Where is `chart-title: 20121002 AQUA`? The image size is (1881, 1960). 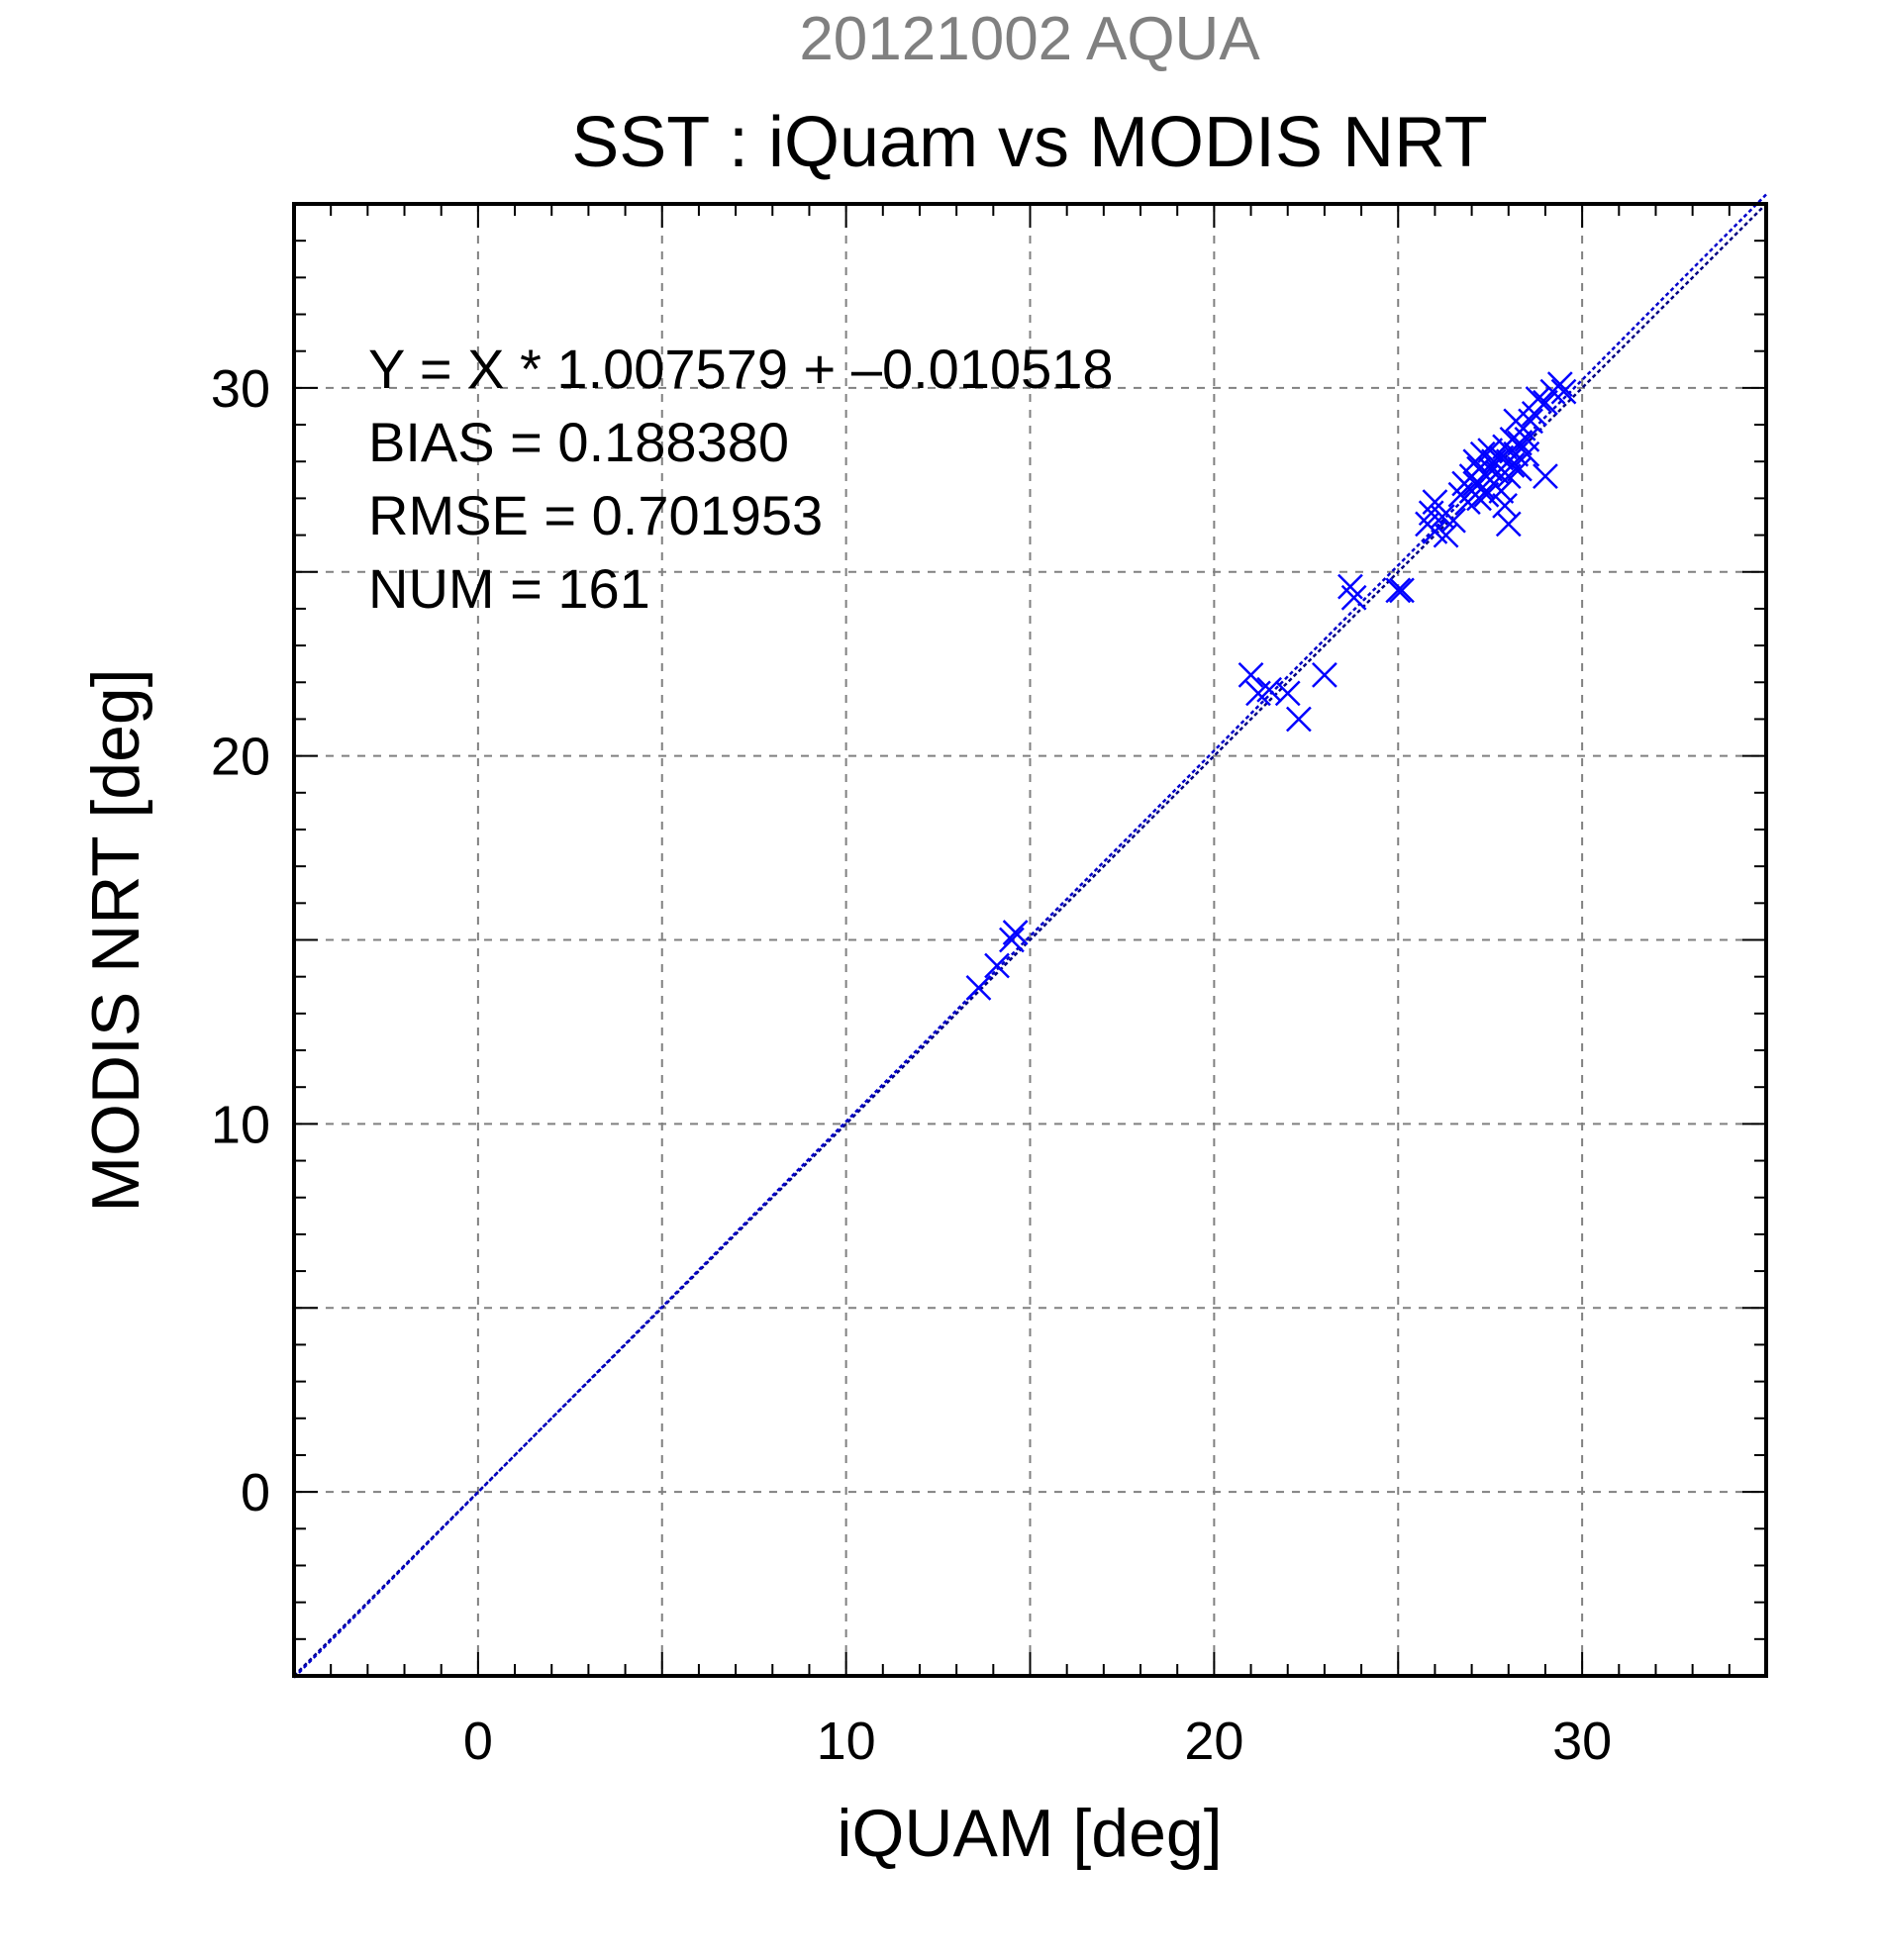 chart-title: 20121002 AQUA is located at coordinates (1030, 39).